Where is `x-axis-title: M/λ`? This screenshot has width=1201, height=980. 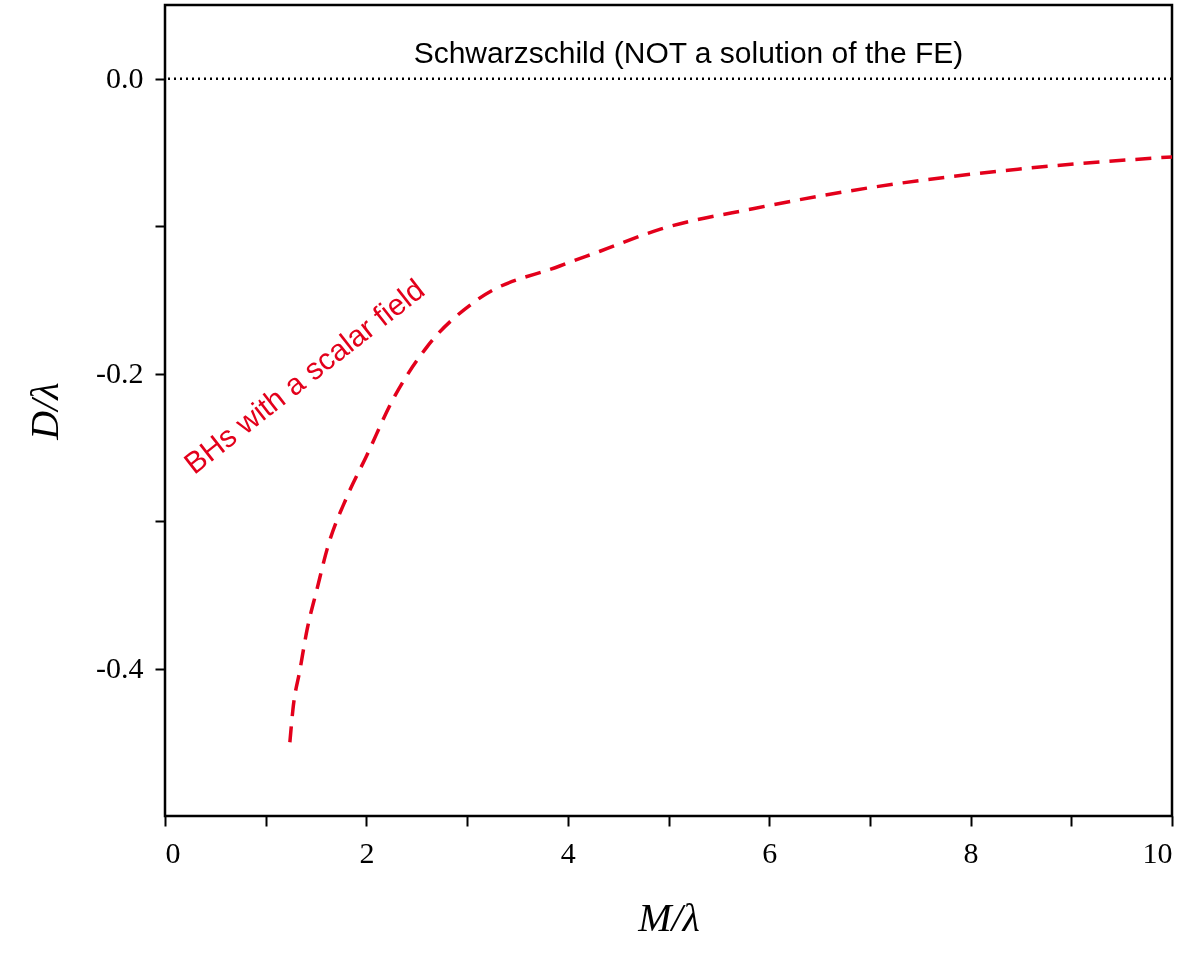 x-axis-title: M/λ is located at coordinates (668, 917).